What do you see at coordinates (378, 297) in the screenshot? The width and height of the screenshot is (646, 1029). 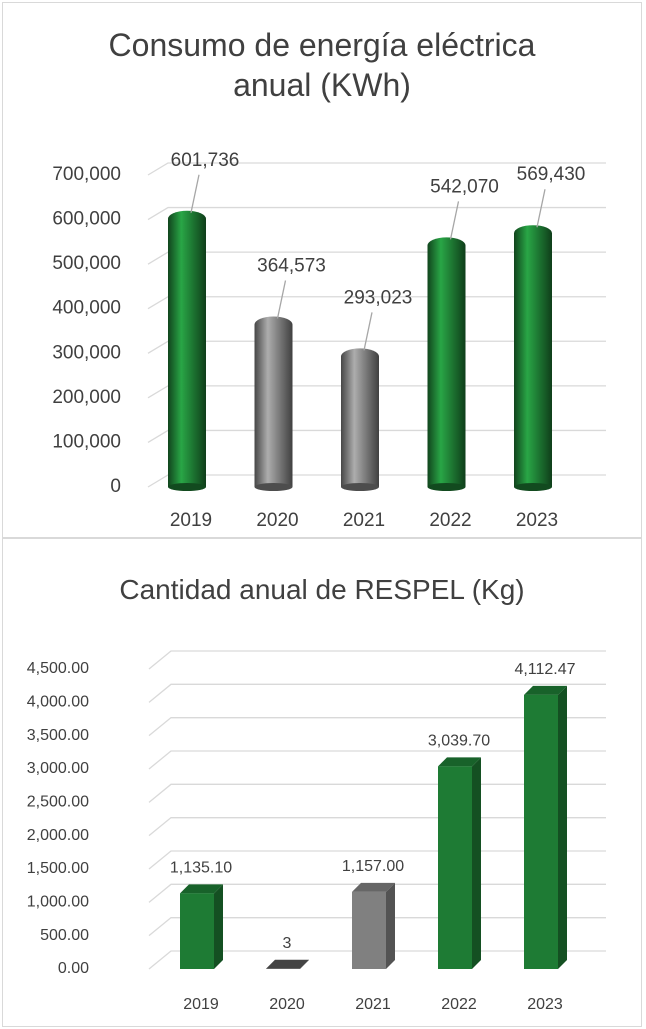 I see `data-label: 293,023` at bounding box center [378, 297].